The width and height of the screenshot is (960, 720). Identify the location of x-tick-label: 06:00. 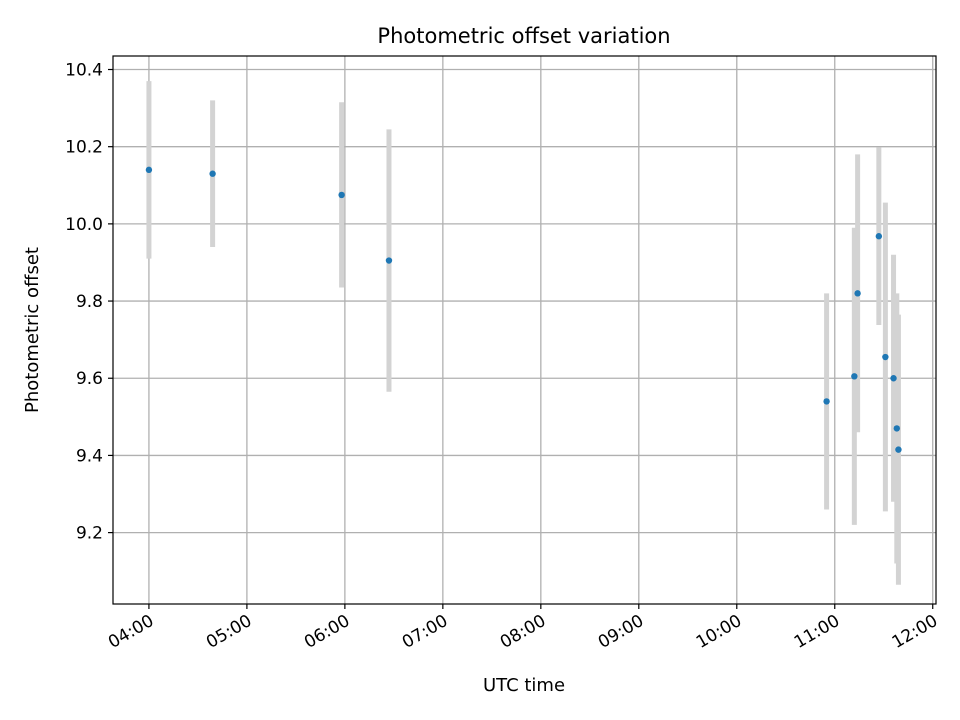
(327, 632).